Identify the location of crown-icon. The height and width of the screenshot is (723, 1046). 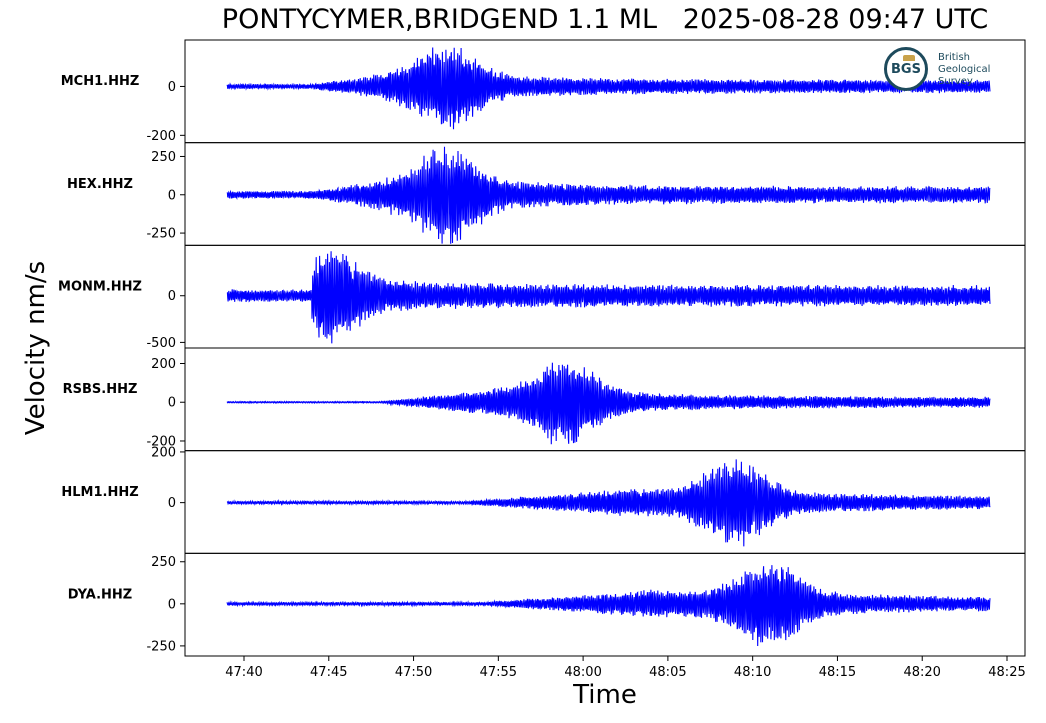
(909, 58).